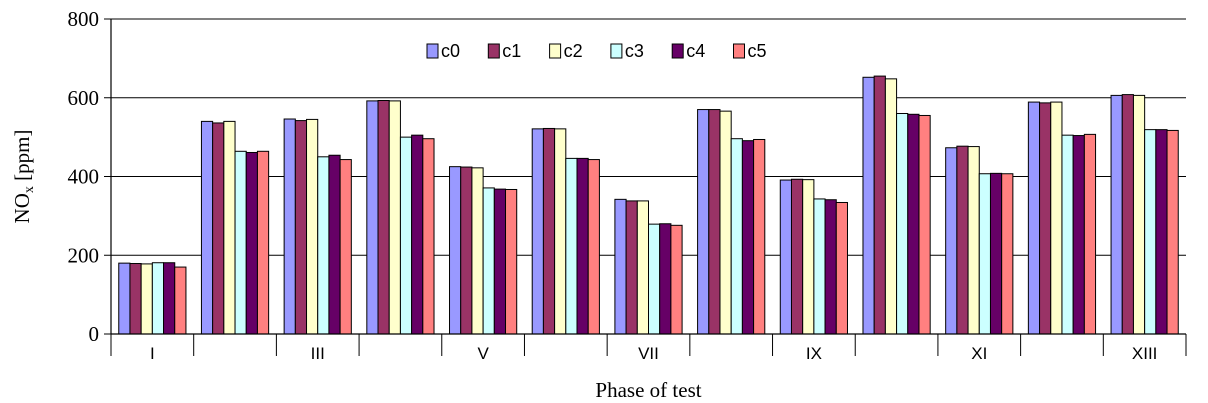  What do you see at coordinates (703, 222) in the screenshot?
I see `bar-c0-VIII` at bounding box center [703, 222].